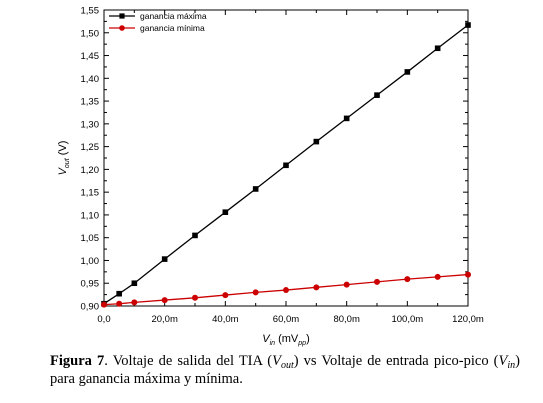  I want to click on legend-label-1: ganancia máxima, so click(173, 16).